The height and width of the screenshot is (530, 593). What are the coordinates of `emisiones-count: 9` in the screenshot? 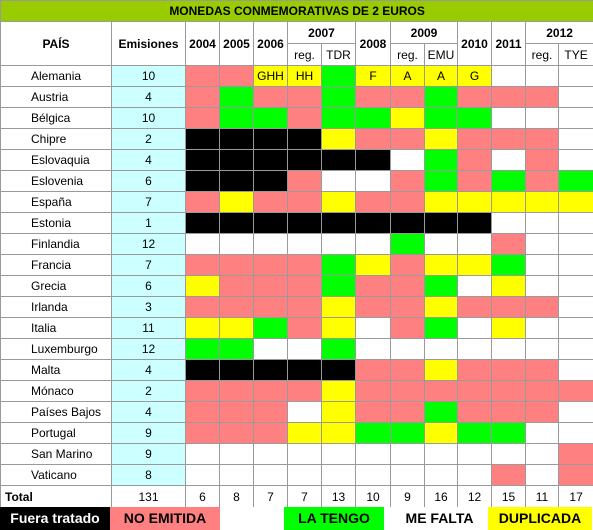 It's located at (148, 454).